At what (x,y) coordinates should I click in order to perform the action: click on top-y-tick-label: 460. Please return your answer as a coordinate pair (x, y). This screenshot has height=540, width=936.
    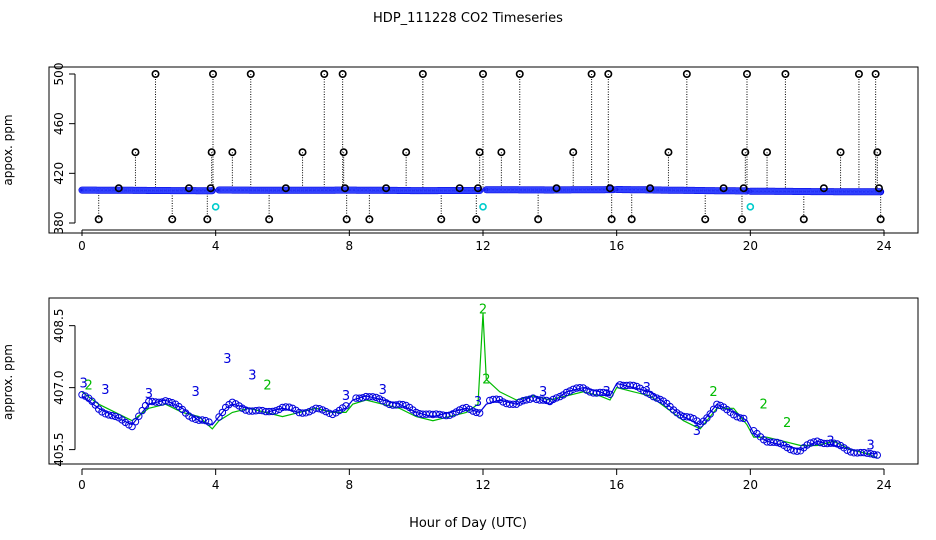
    Looking at the image, I should click on (59, 123).